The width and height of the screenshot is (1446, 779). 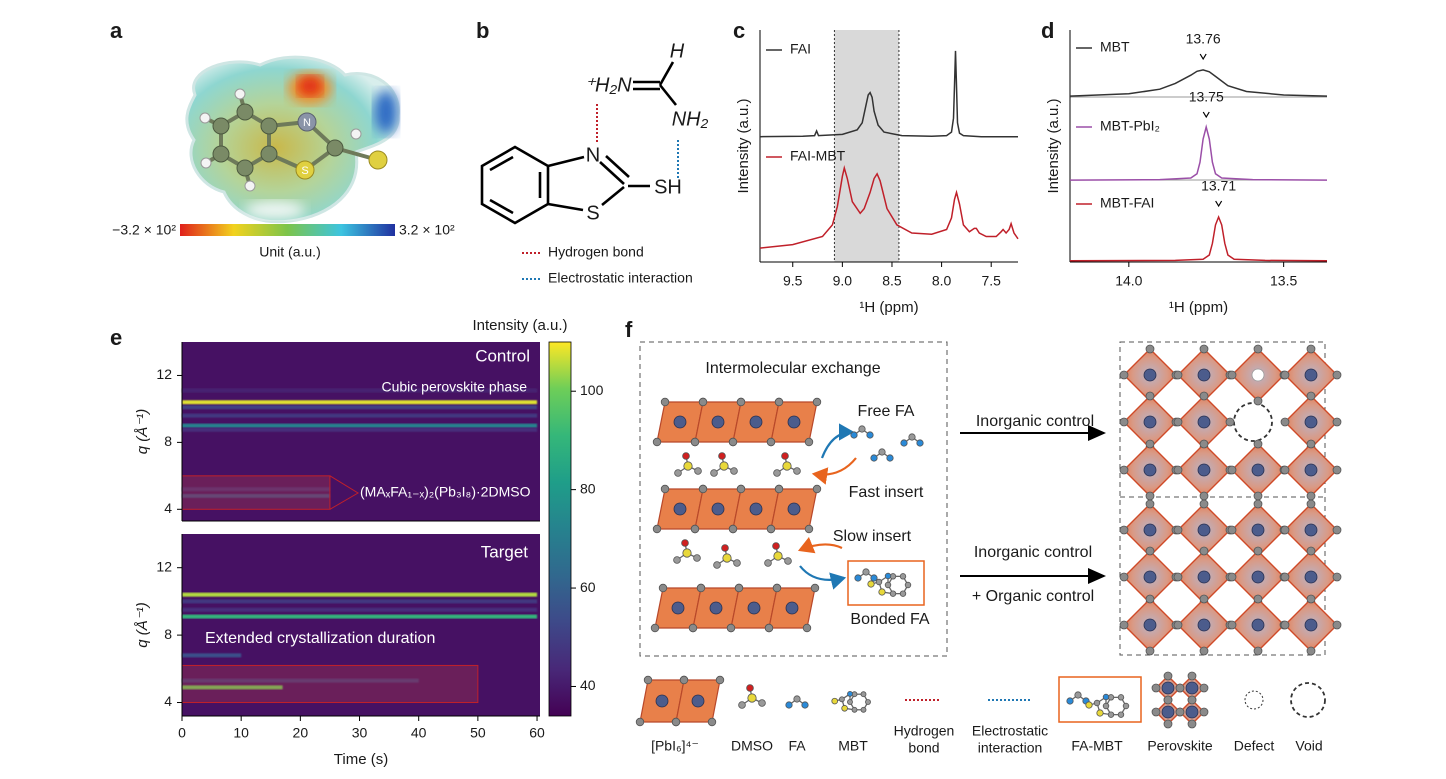 What do you see at coordinates (743, 145) in the screenshot?
I see `y-axis-label: Intensity (a.u.)` at bounding box center [743, 145].